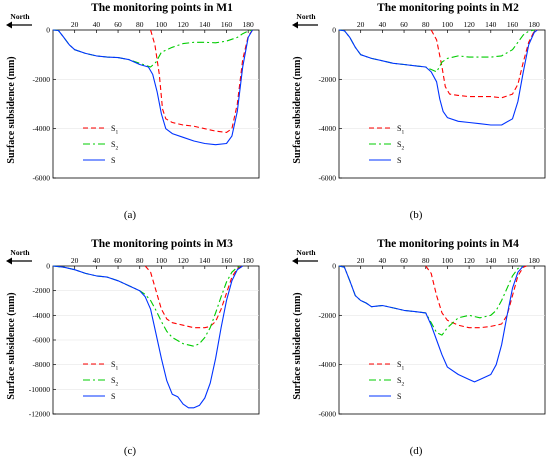 The height and width of the screenshot is (459, 550). Describe the element at coordinates (162, 8) in the screenshot. I see `chart-title: The monitoring points in M1` at that location.